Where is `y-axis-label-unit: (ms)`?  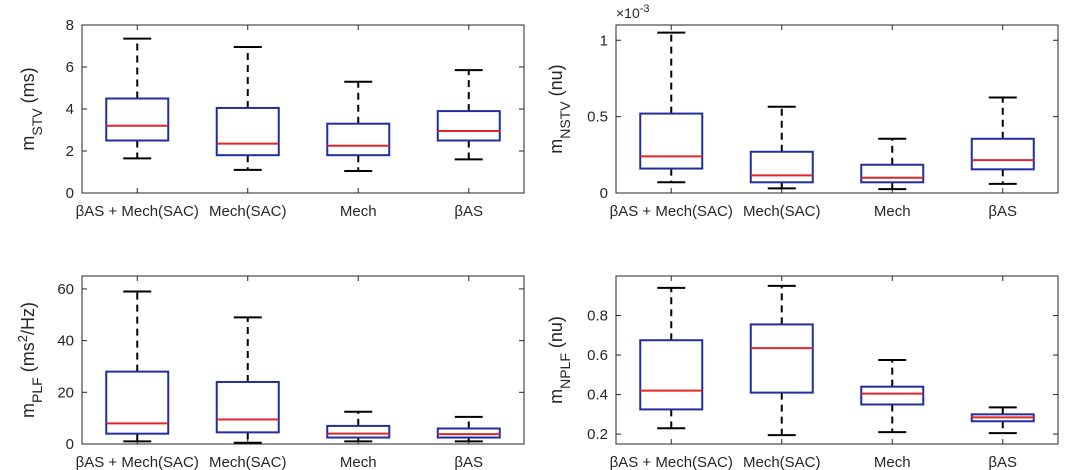 y-axis-label-unit: (ms) is located at coordinates (28, 87).